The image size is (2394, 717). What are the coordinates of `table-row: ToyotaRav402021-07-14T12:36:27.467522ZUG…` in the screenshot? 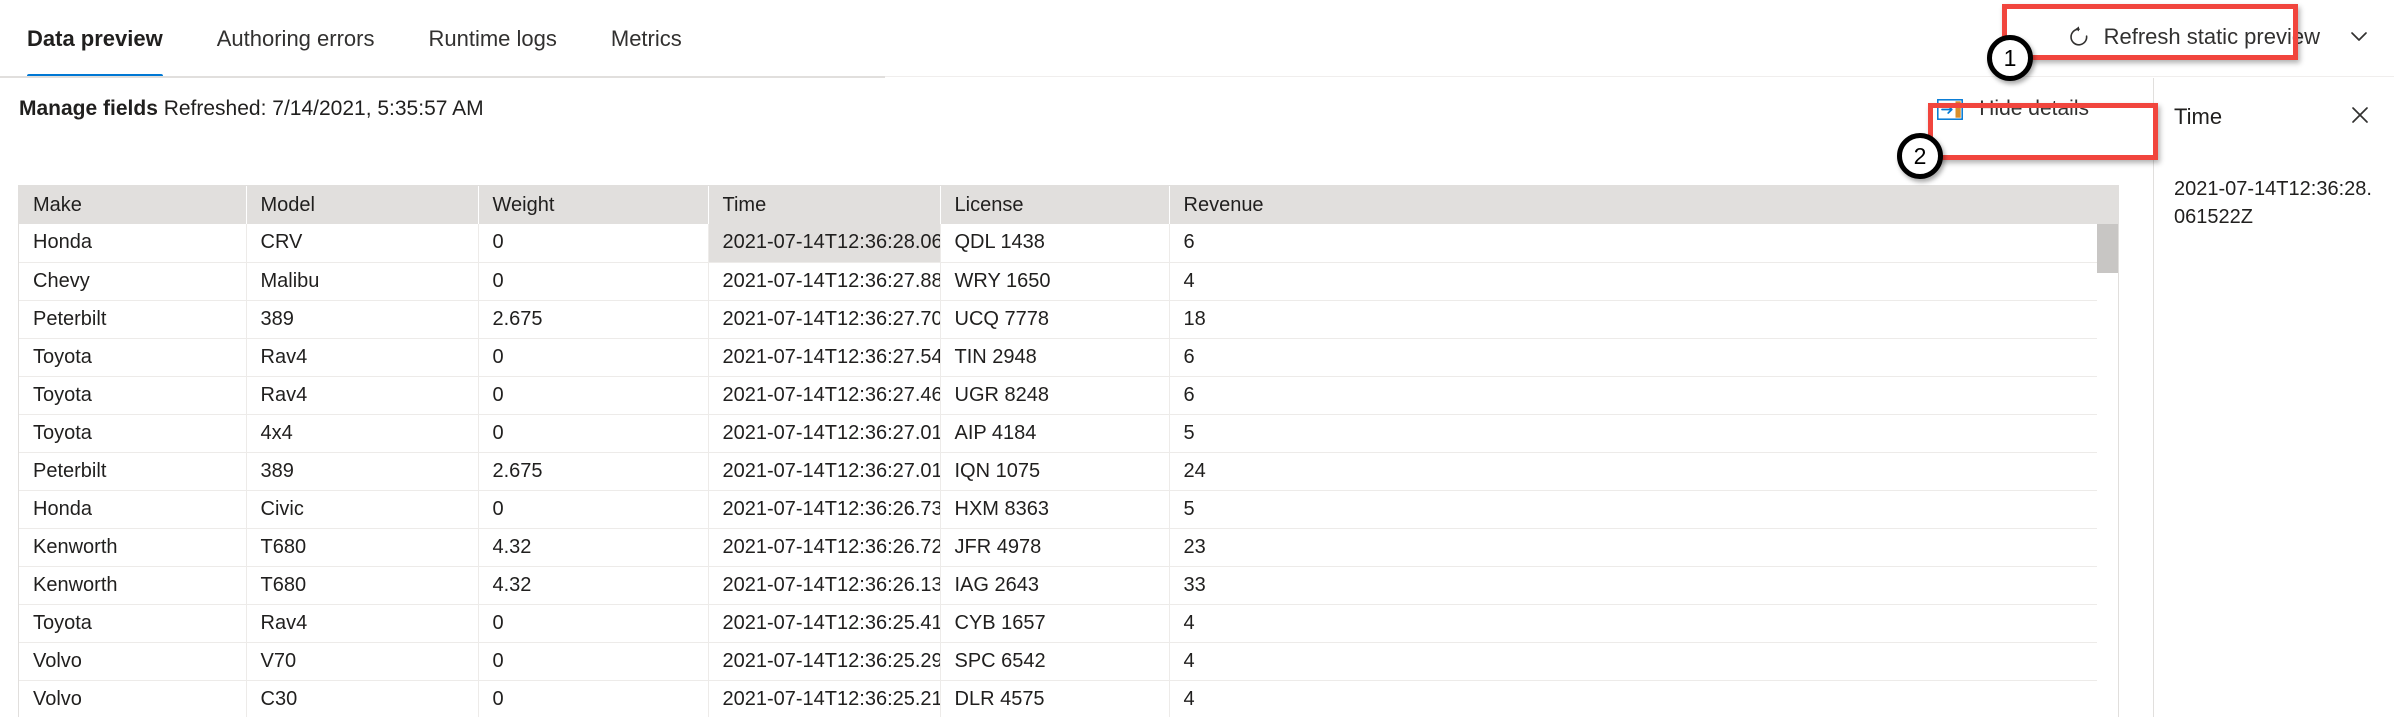 It's located at (1068, 395).